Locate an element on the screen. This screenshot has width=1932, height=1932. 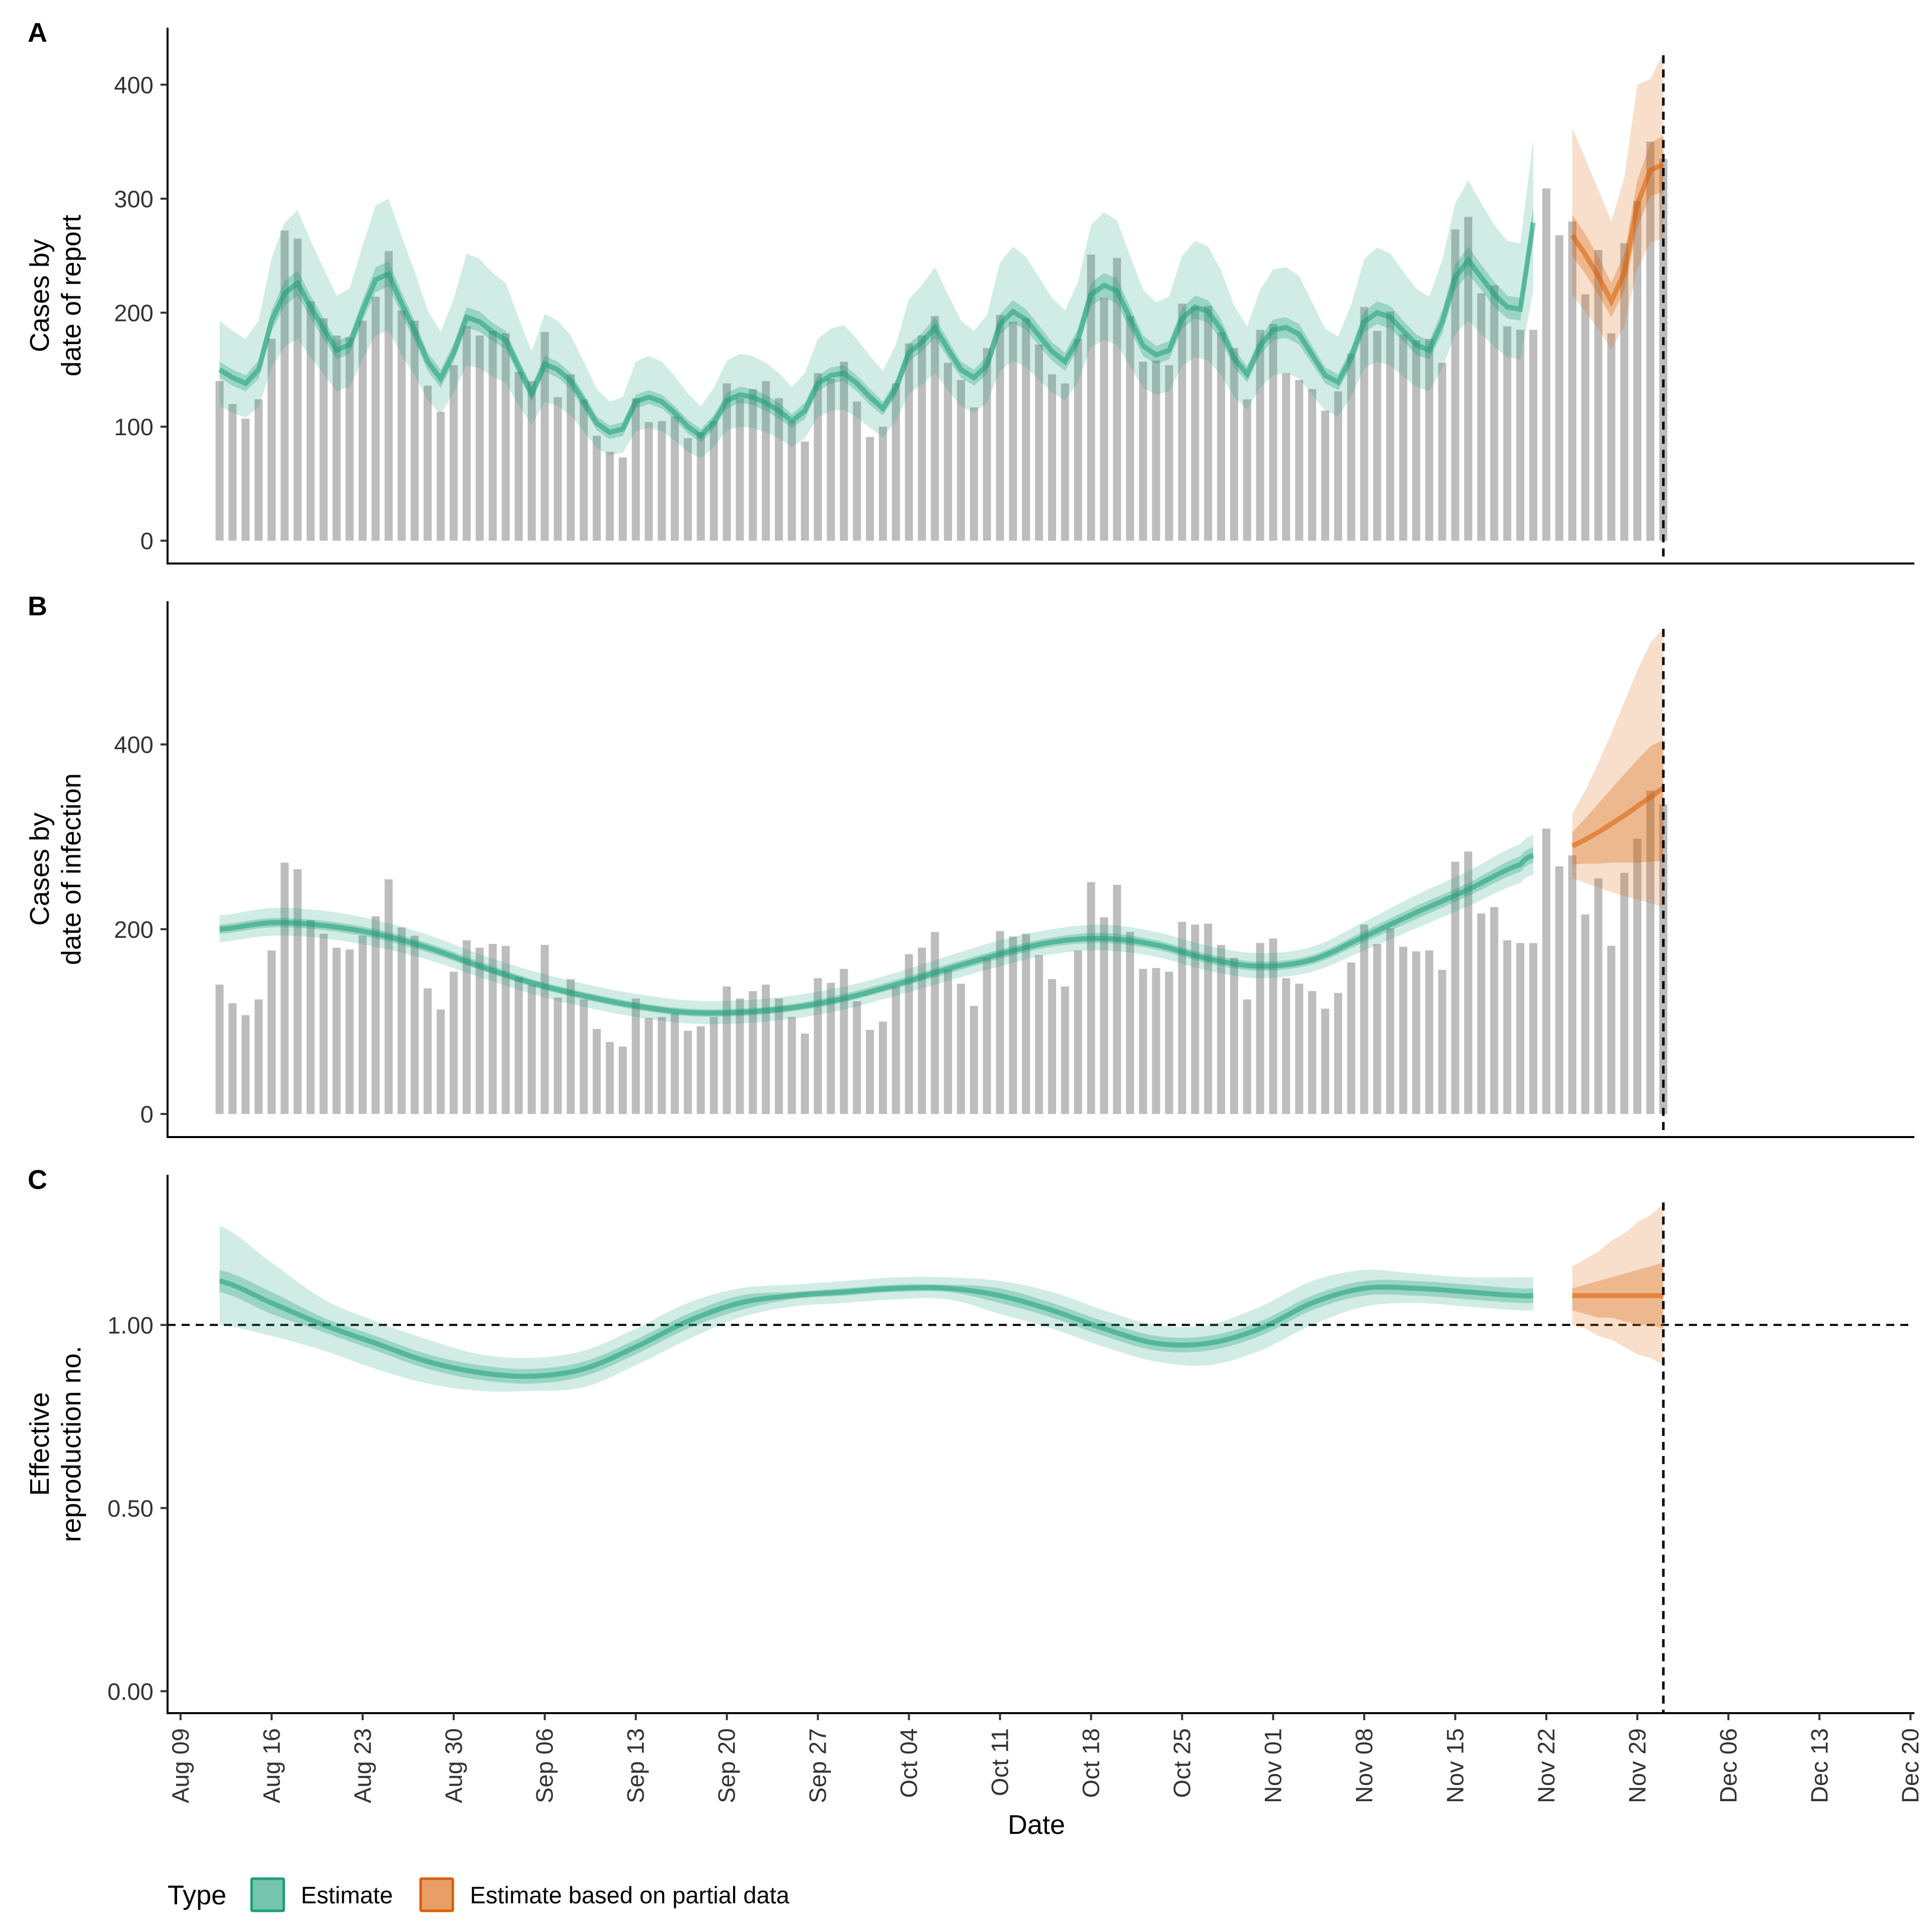
x-tick-label: Aug 23 is located at coordinates (363, 1765).